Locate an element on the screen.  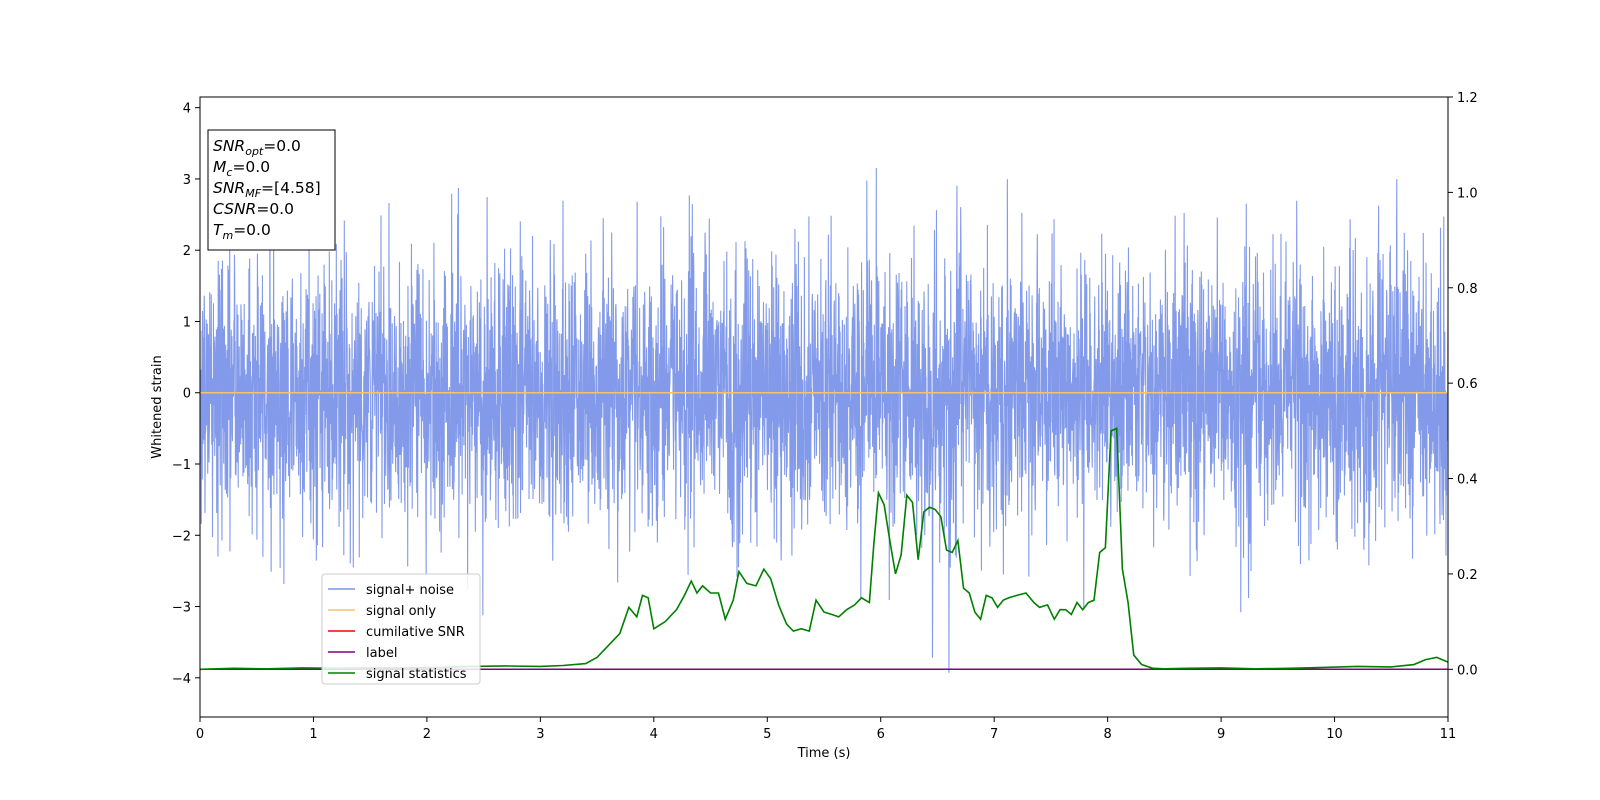
y-left-tick-label: 2 is located at coordinates (187, 251).